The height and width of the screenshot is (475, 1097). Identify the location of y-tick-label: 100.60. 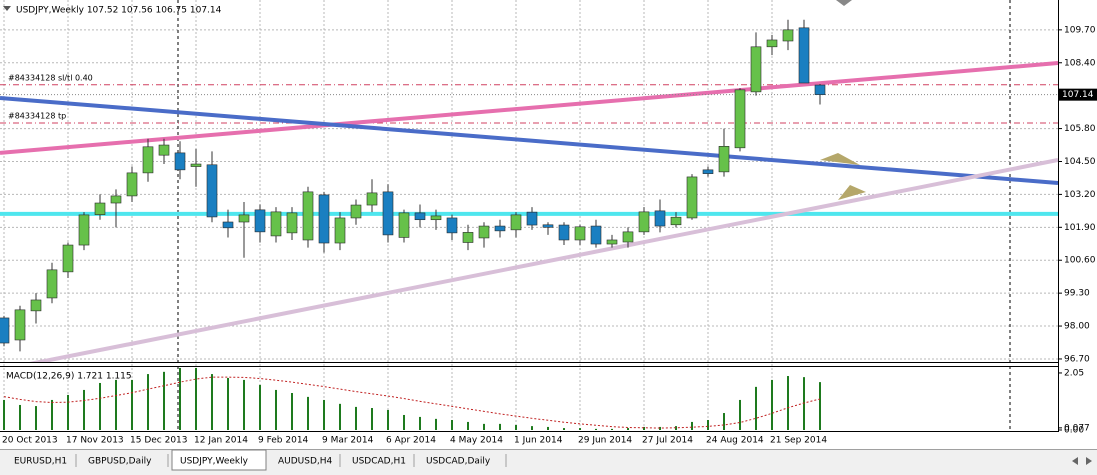
(1080, 261).